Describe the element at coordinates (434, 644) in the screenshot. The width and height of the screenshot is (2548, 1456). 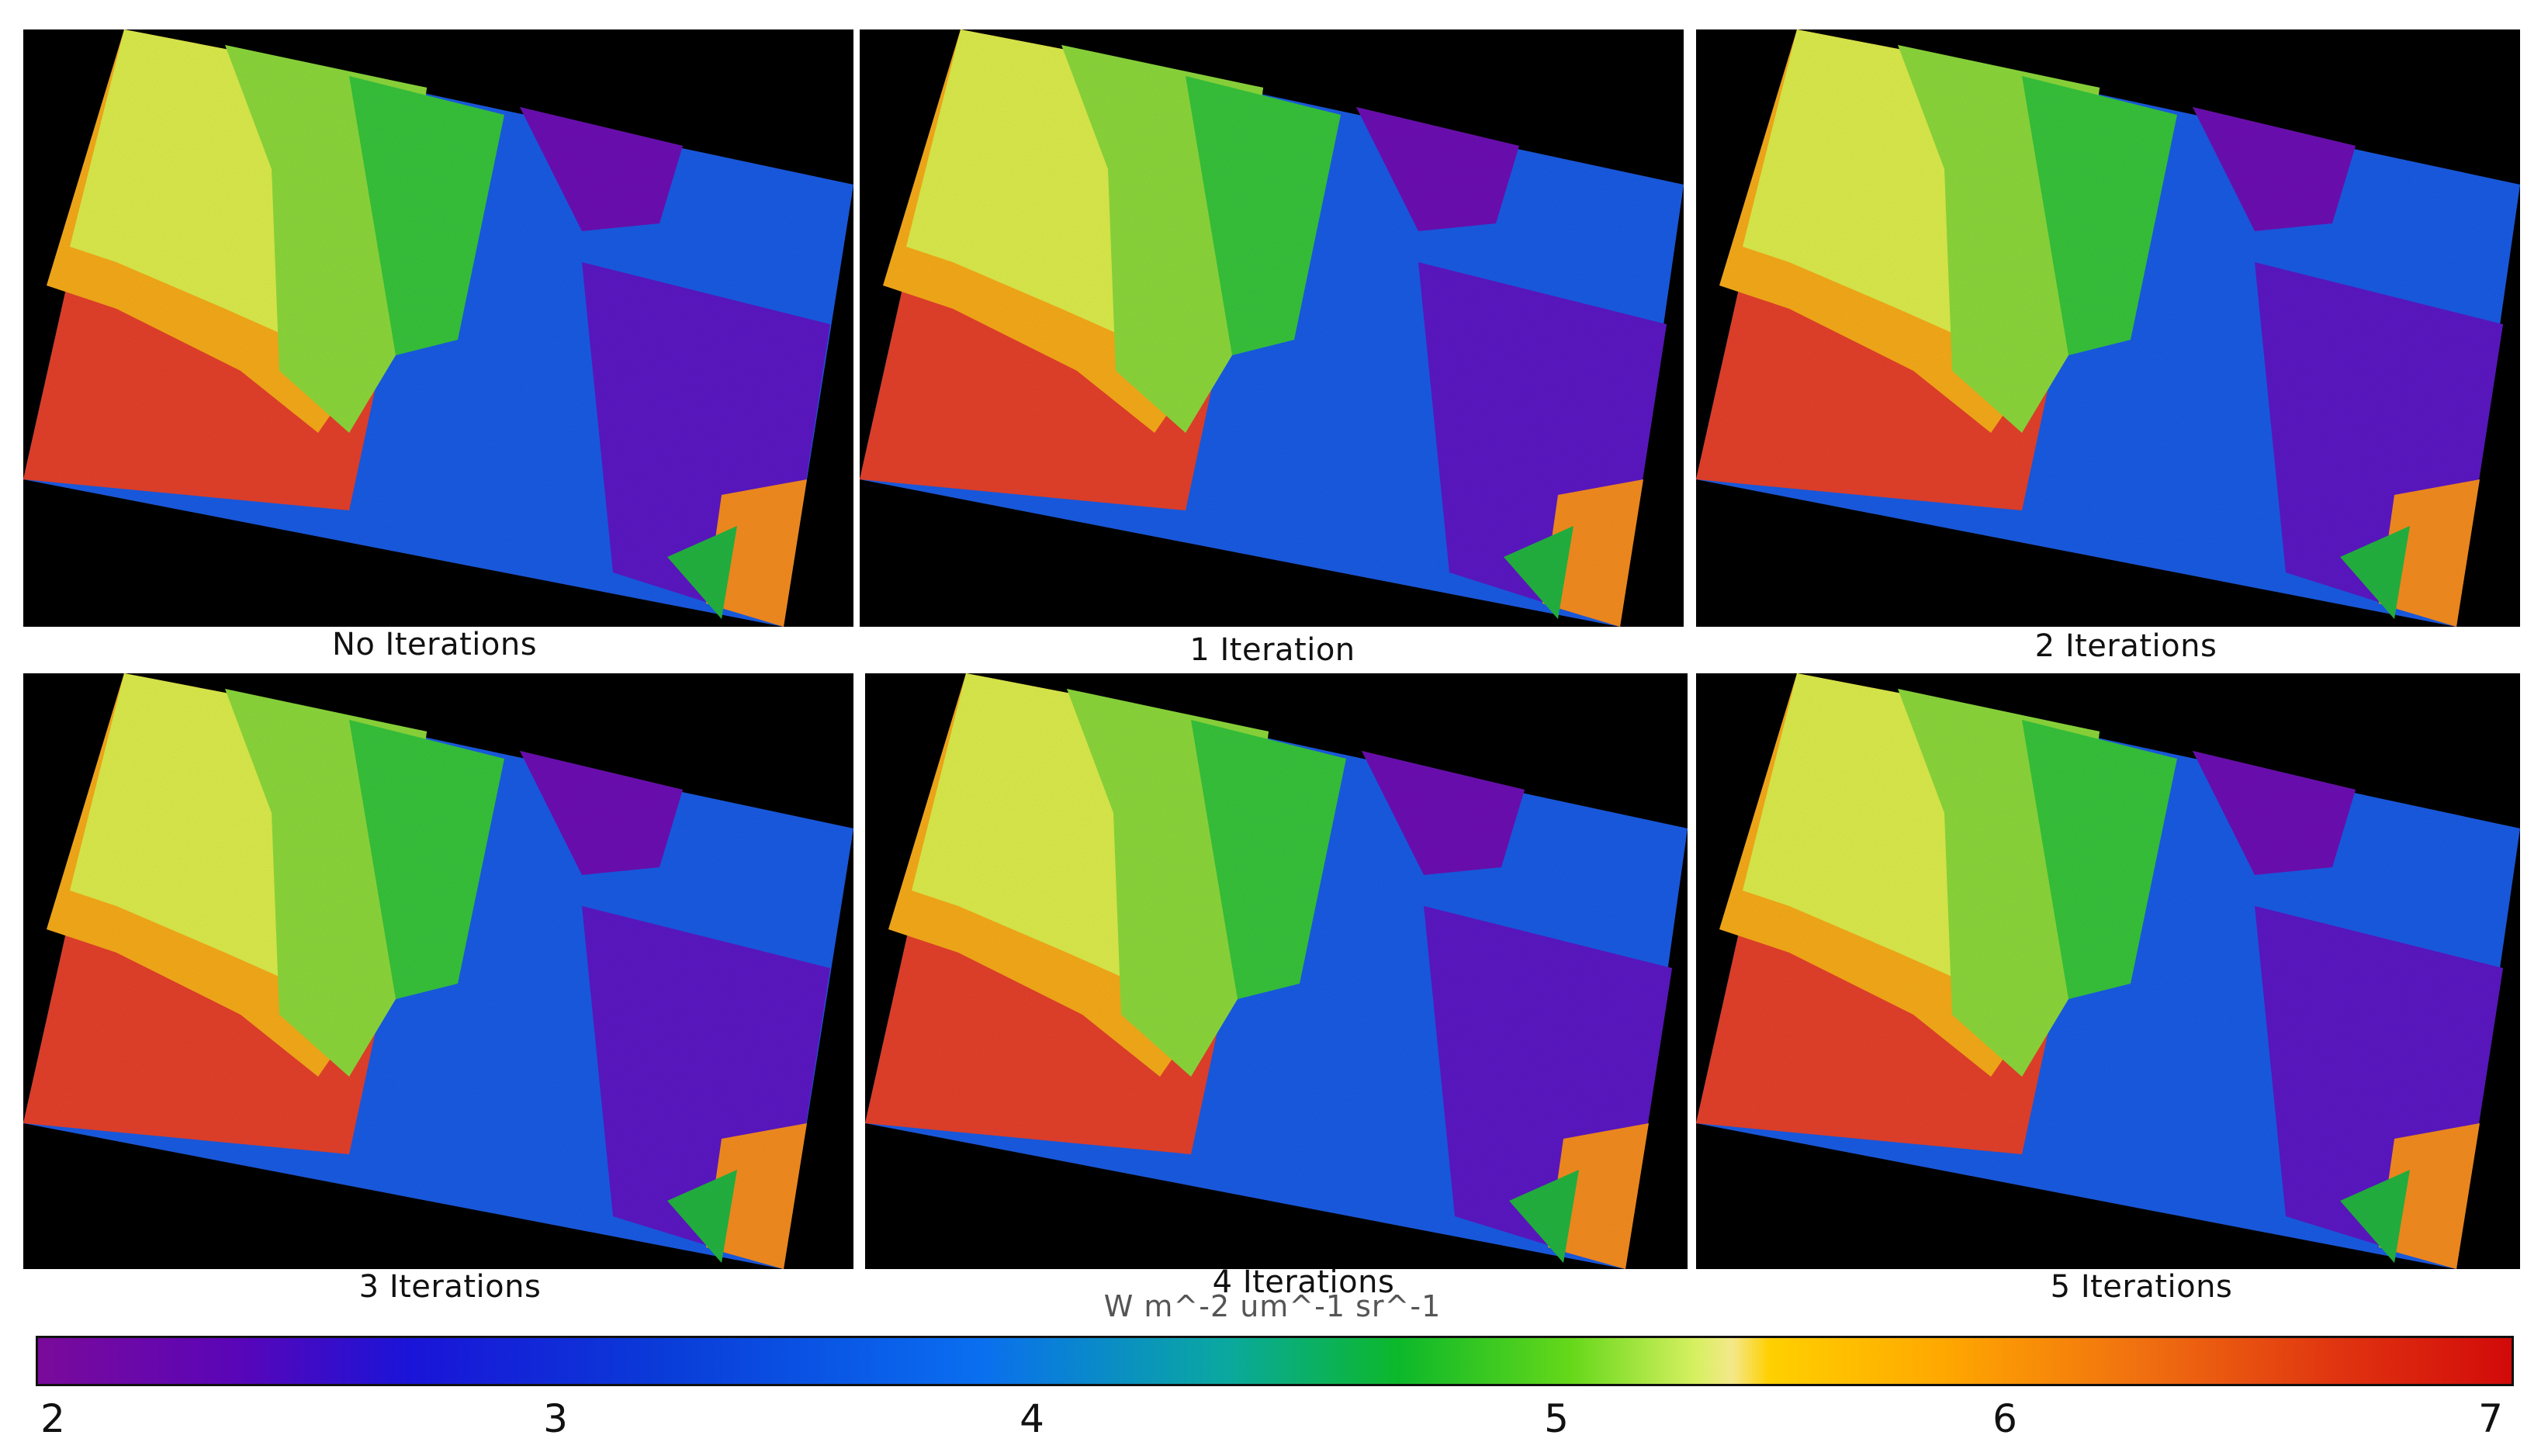
I see `panel-caption: No Iterations` at that location.